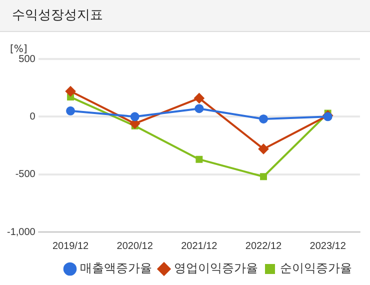 The image size is (370, 285). Describe the element at coordinates (33, 116) in the screenshot. I see `y-tick-label: 0` at that location.